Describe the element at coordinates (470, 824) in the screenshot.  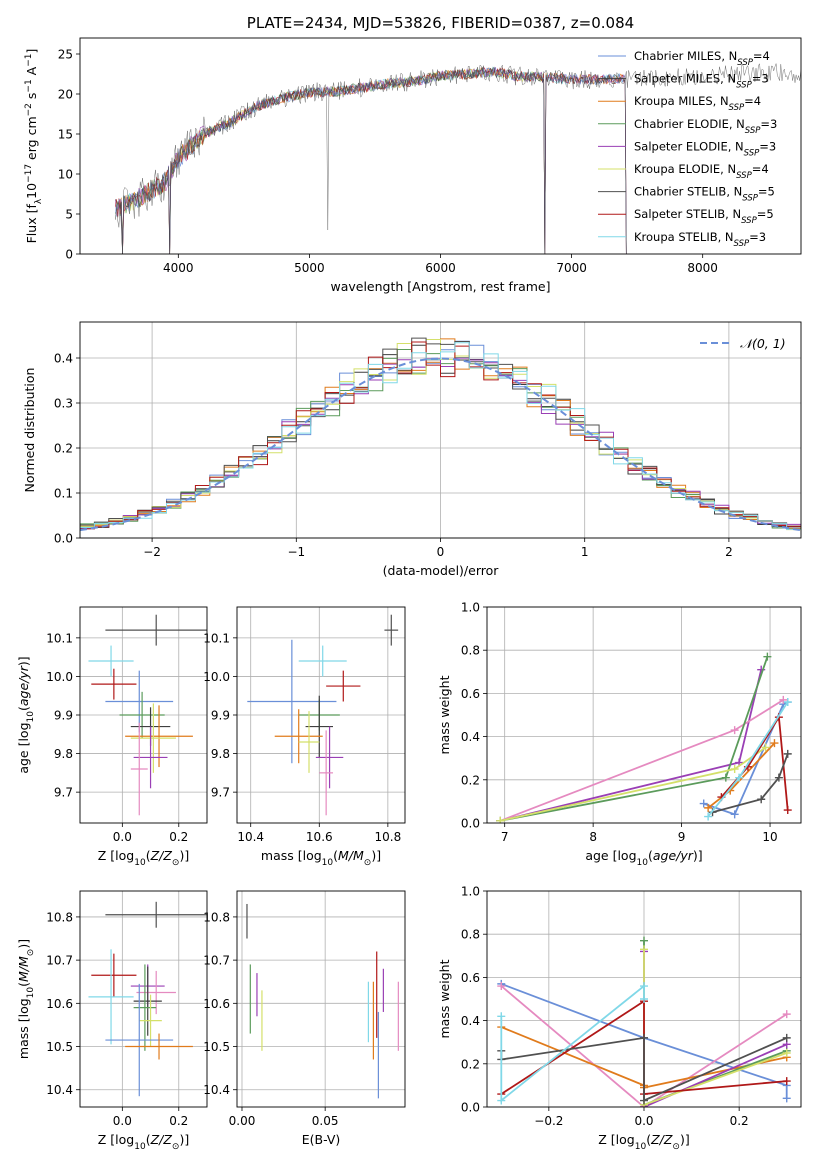
I see `age_weight-ytick-label-0: 0.0` at that location.